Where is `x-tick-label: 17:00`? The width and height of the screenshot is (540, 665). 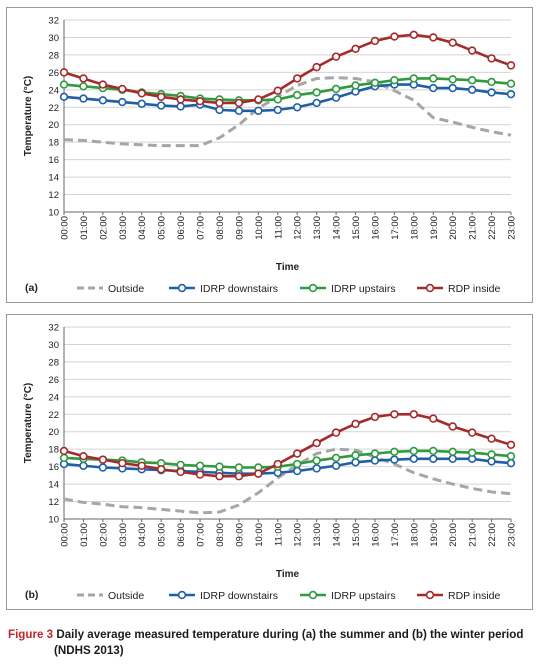
x-tick-label: 17:00 is located at coordinates (395, 535).